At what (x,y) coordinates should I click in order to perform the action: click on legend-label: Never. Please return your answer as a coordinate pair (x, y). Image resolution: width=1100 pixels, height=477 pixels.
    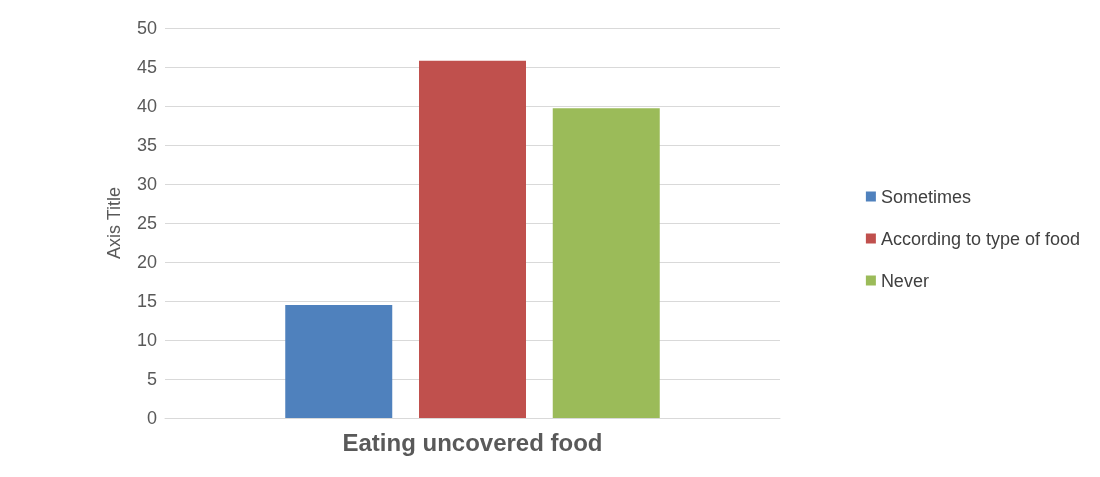
    Looking at the image, I should click on (904, 280).